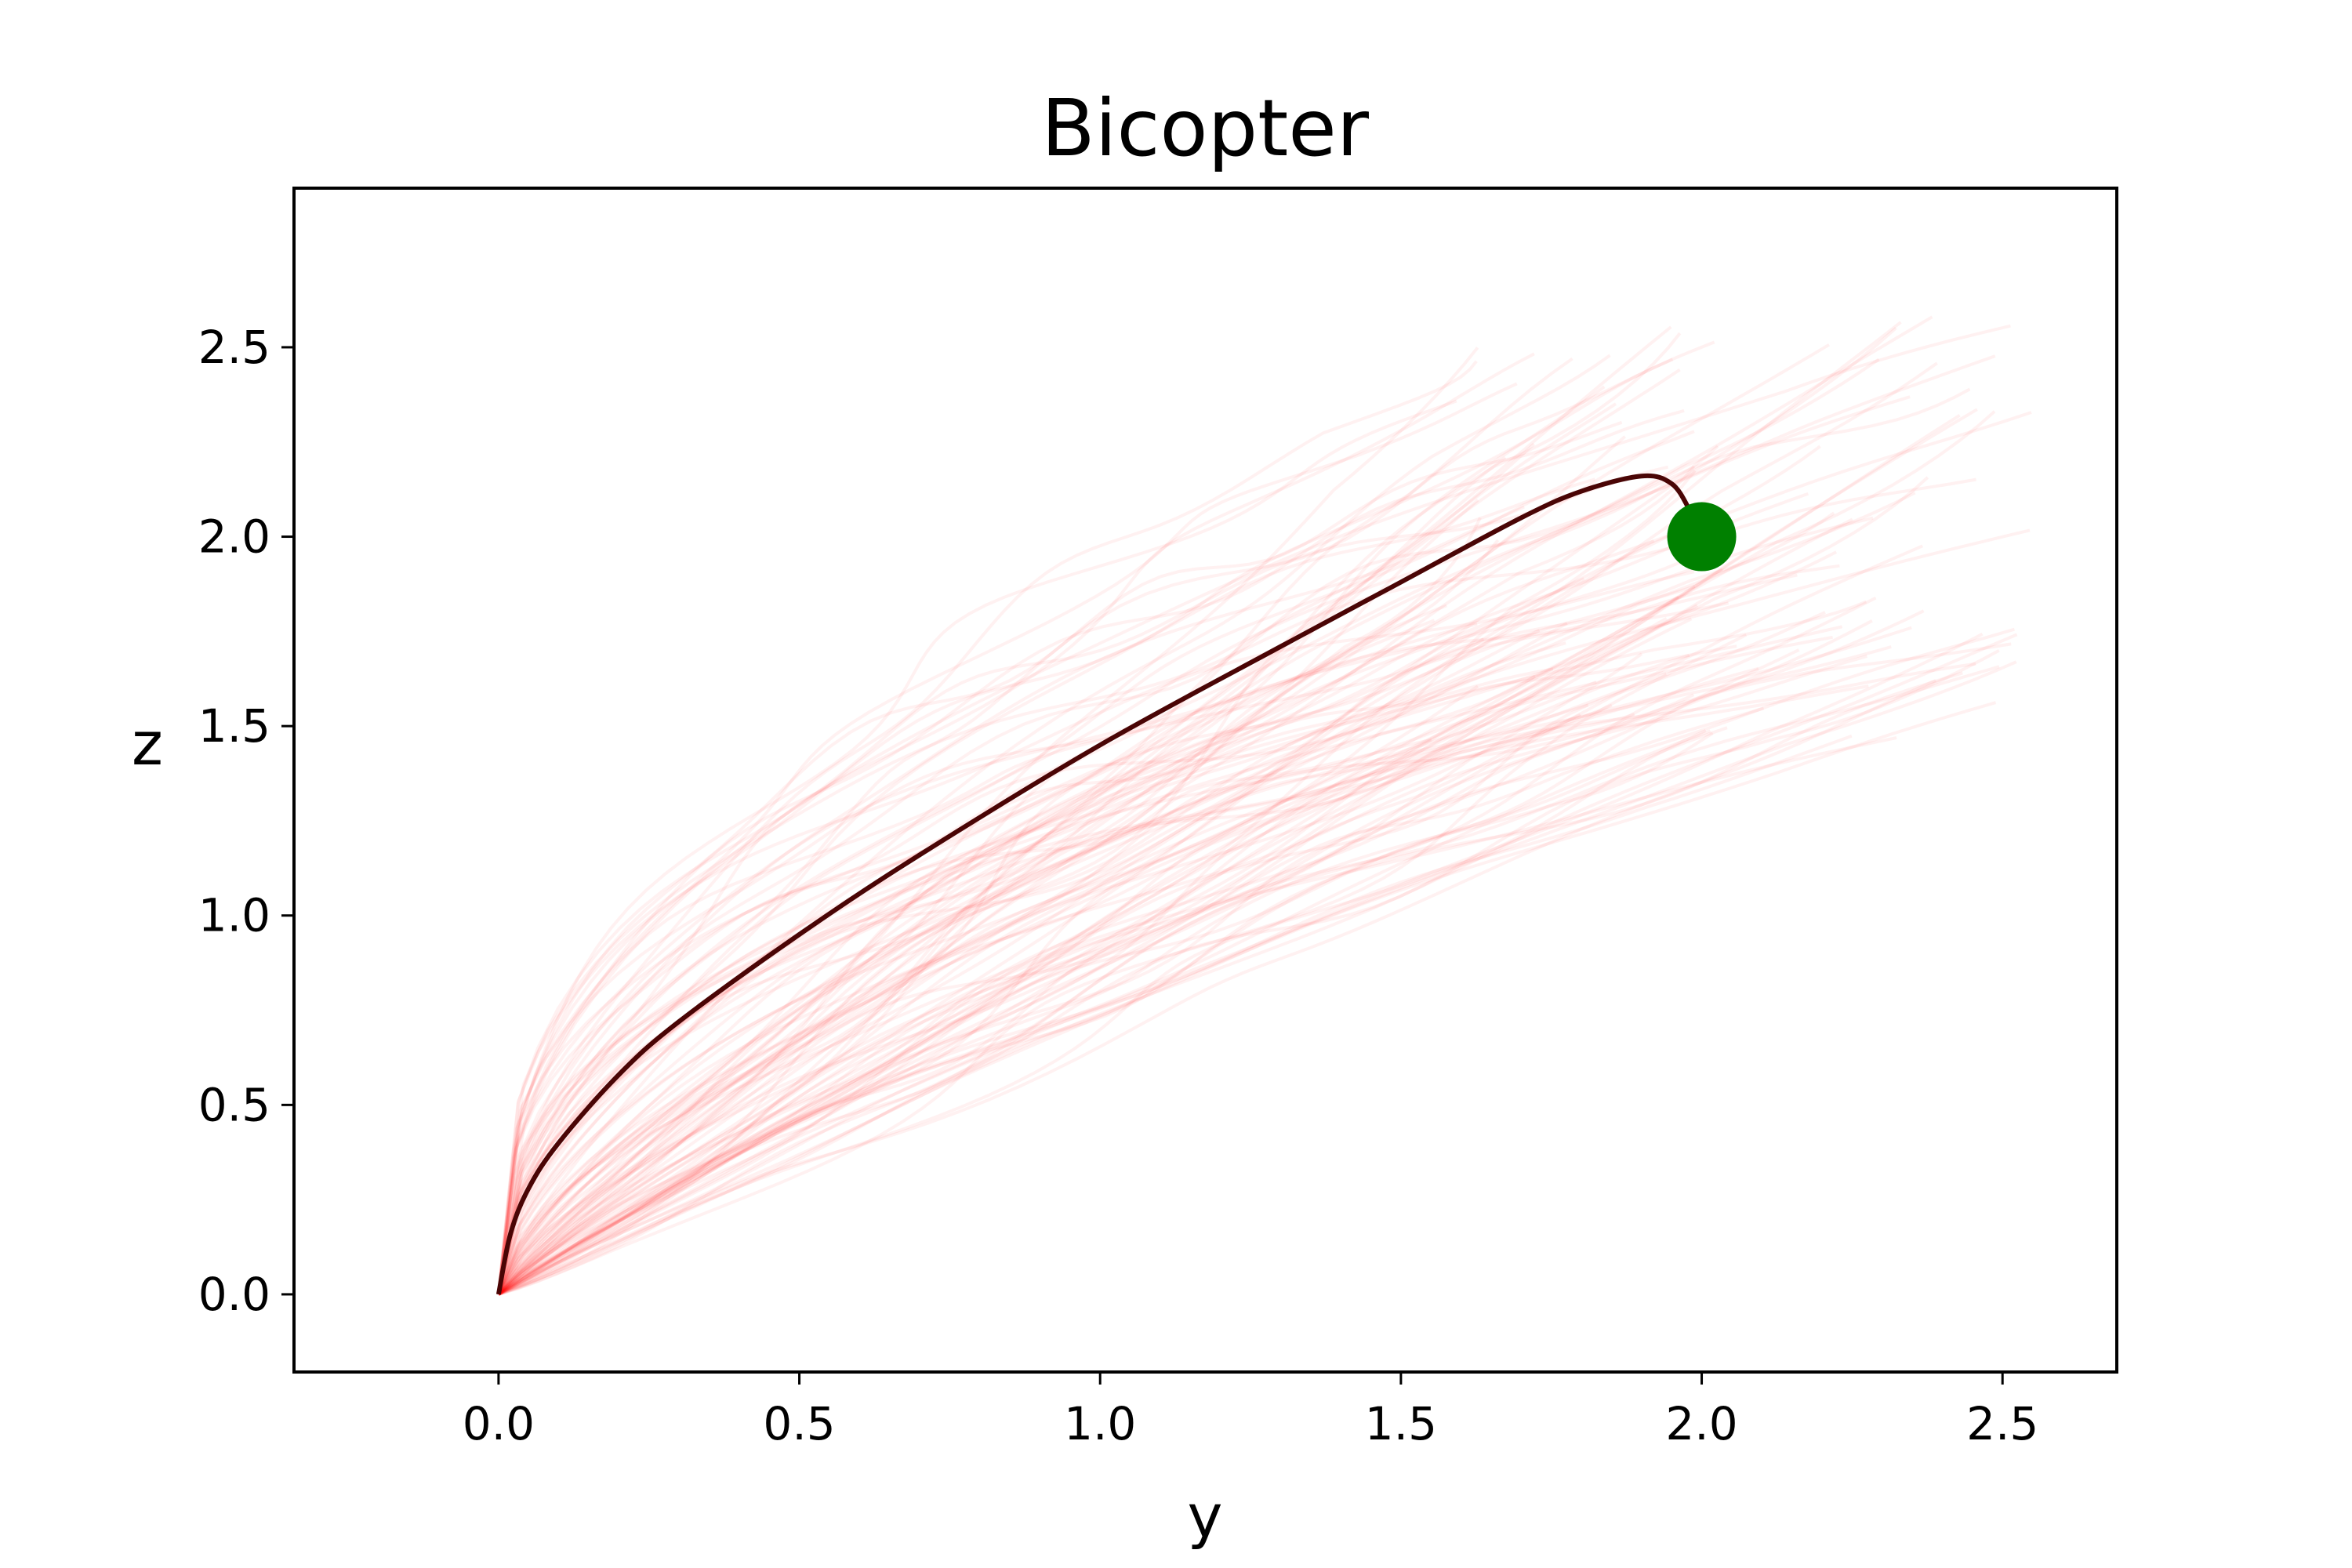 This screenshot has width=2352, height=1568. I want to click on x-tick-label: 2.0, so click(1701, 1423).